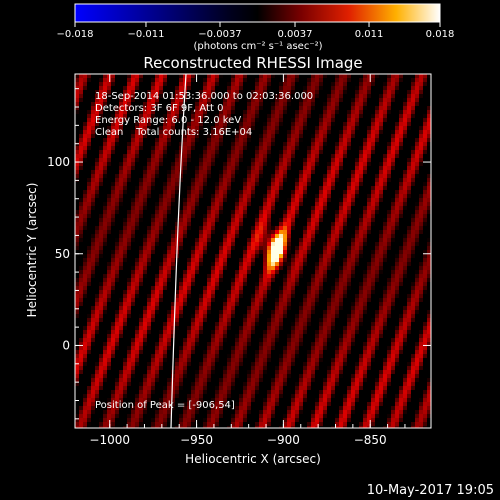 Image resolution: width=500 pixels, height=500 pixels. I want to click on footer-date: 10-May-2017 19:05, so click(430, 490).